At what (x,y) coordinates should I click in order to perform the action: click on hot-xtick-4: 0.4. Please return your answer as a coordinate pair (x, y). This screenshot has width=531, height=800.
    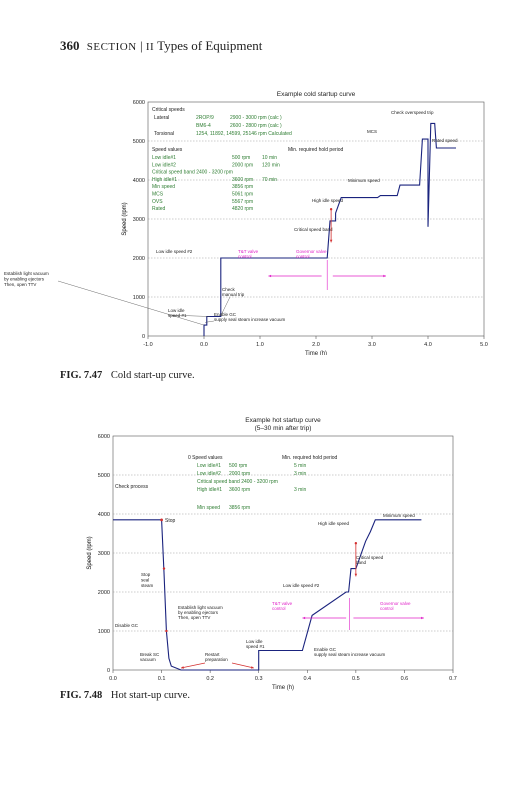
    Looking at the image, I should click on (307, 679).